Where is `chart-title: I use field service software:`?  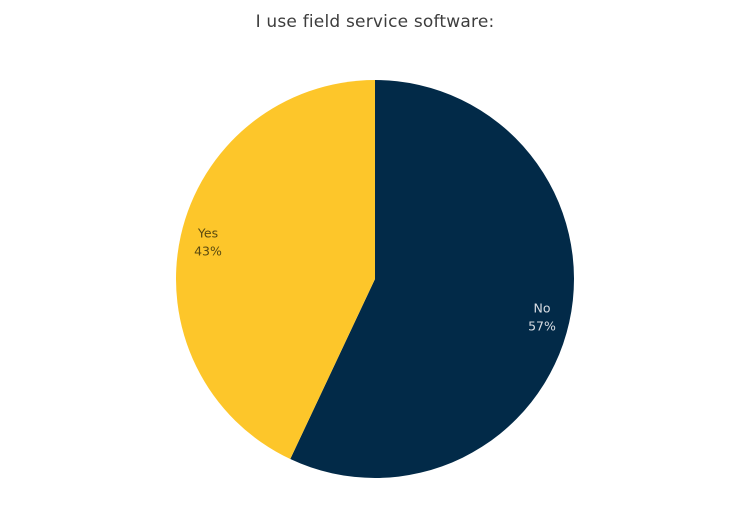
chart-title: I use field service software: is located at coordinates (375, 22).